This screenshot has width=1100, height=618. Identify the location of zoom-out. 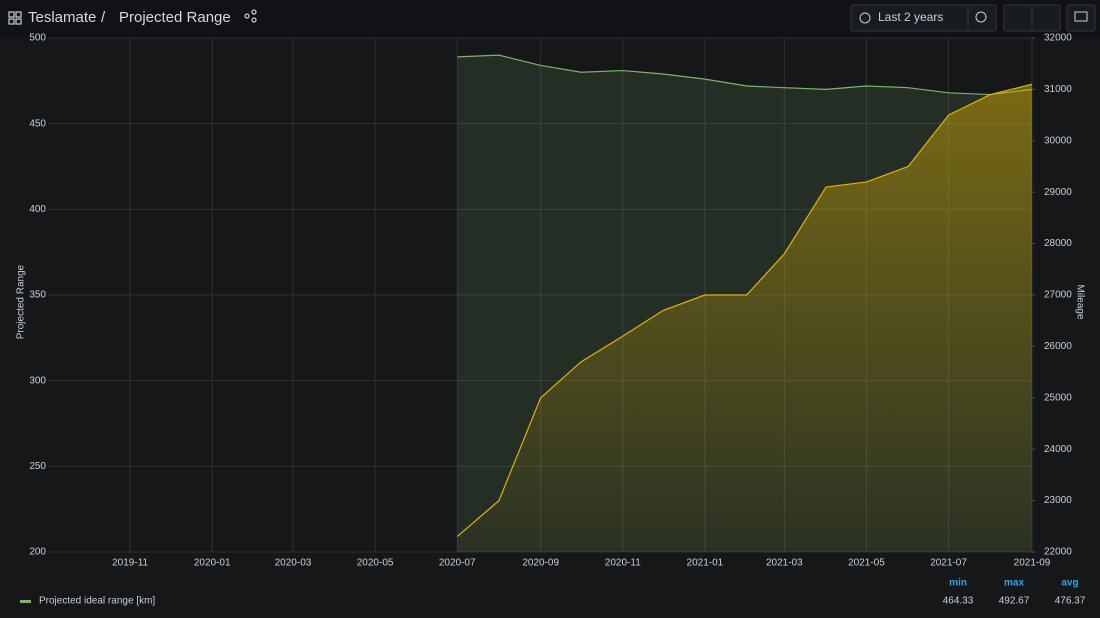
(982, 18).